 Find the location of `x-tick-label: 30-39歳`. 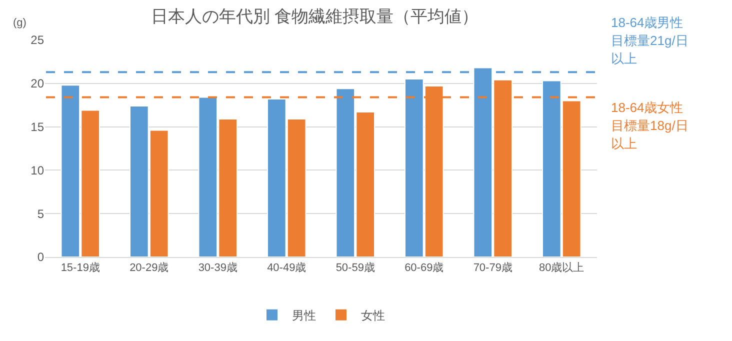

x-tick-label: 30-39歳 is located at coordinates (218, 267).